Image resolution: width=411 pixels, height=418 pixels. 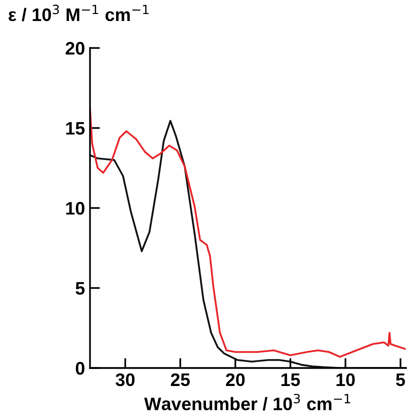 I want to click on x-tick-label: 5, so click(x=401, y=380).